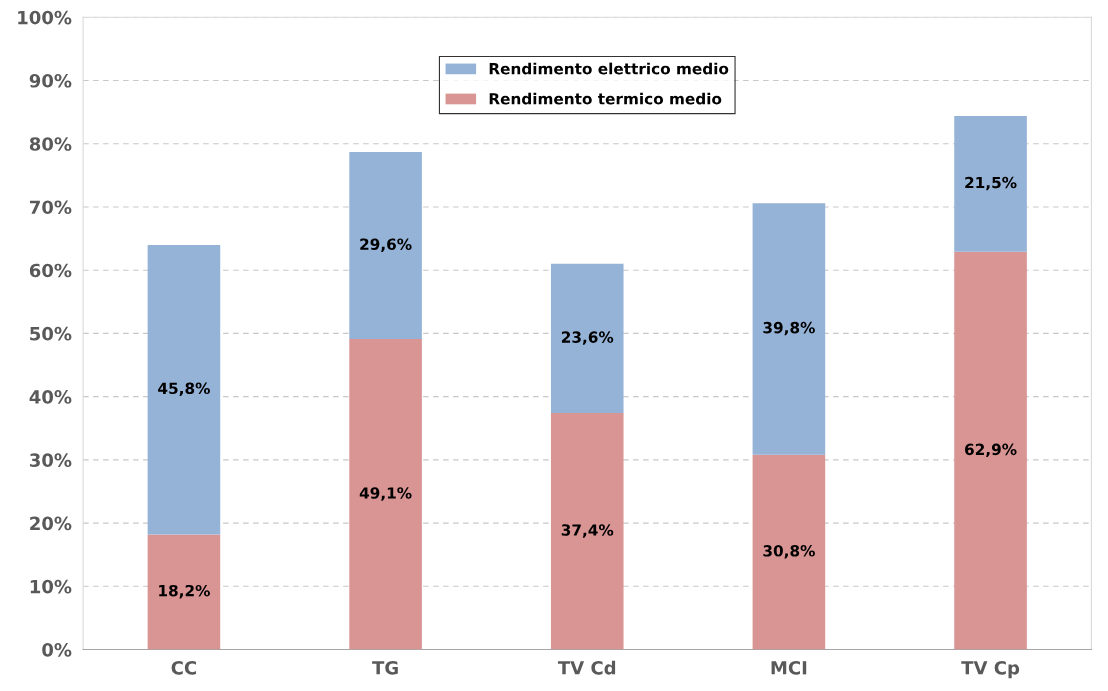 The height and width of the screenshot is (691, 1108). I want to click on legend-label: Rendimento elettrico medio, so click(609, 68).